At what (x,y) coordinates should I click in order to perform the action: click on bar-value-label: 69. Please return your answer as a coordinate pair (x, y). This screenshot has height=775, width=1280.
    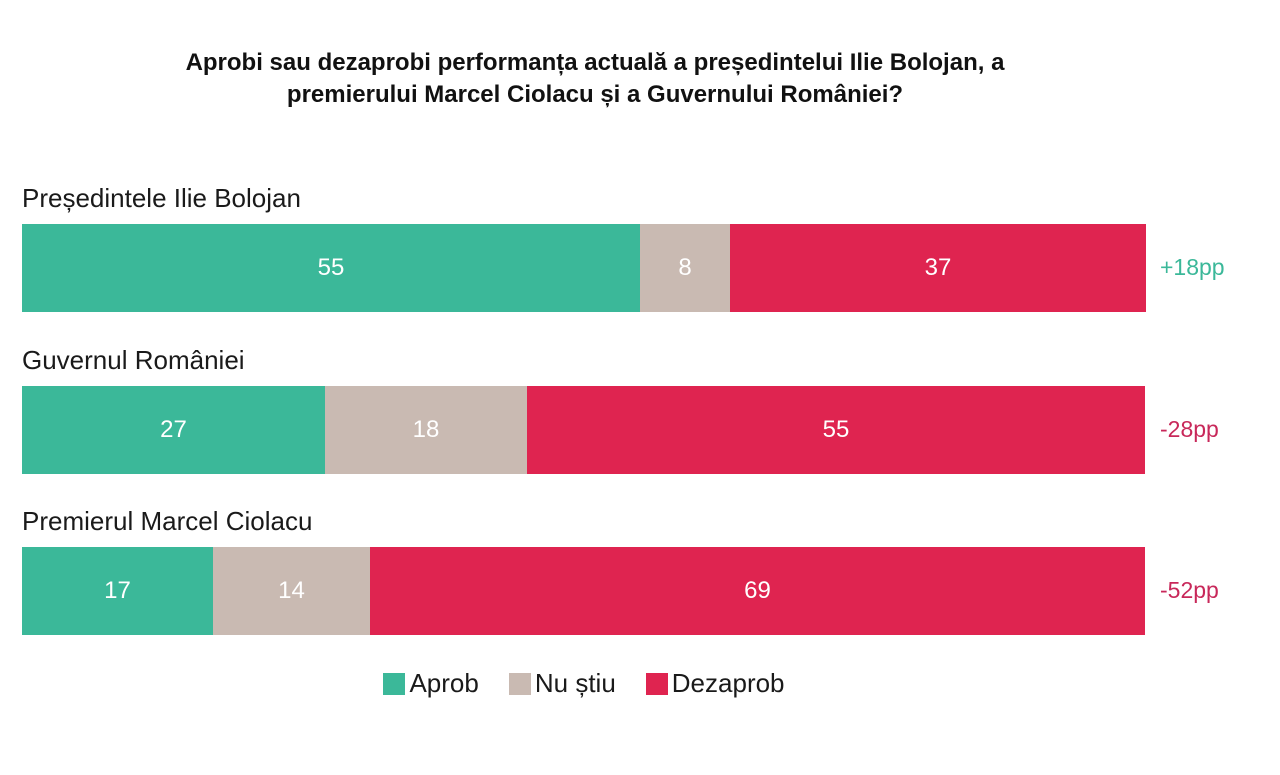
    Looking at the image, I should click on (757, 590).